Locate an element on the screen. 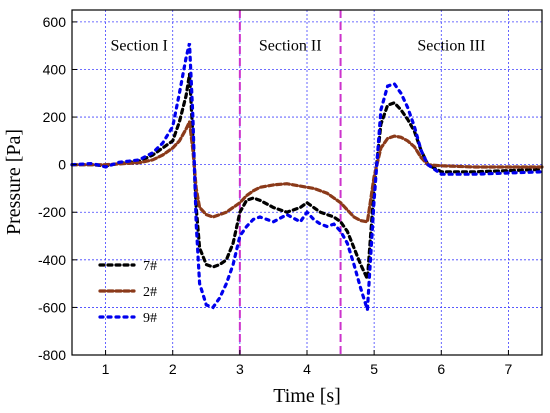 This screenshot has height=413, width=550. y-axis-title: Pressure [Pa] is located at coordinates (14, 182).